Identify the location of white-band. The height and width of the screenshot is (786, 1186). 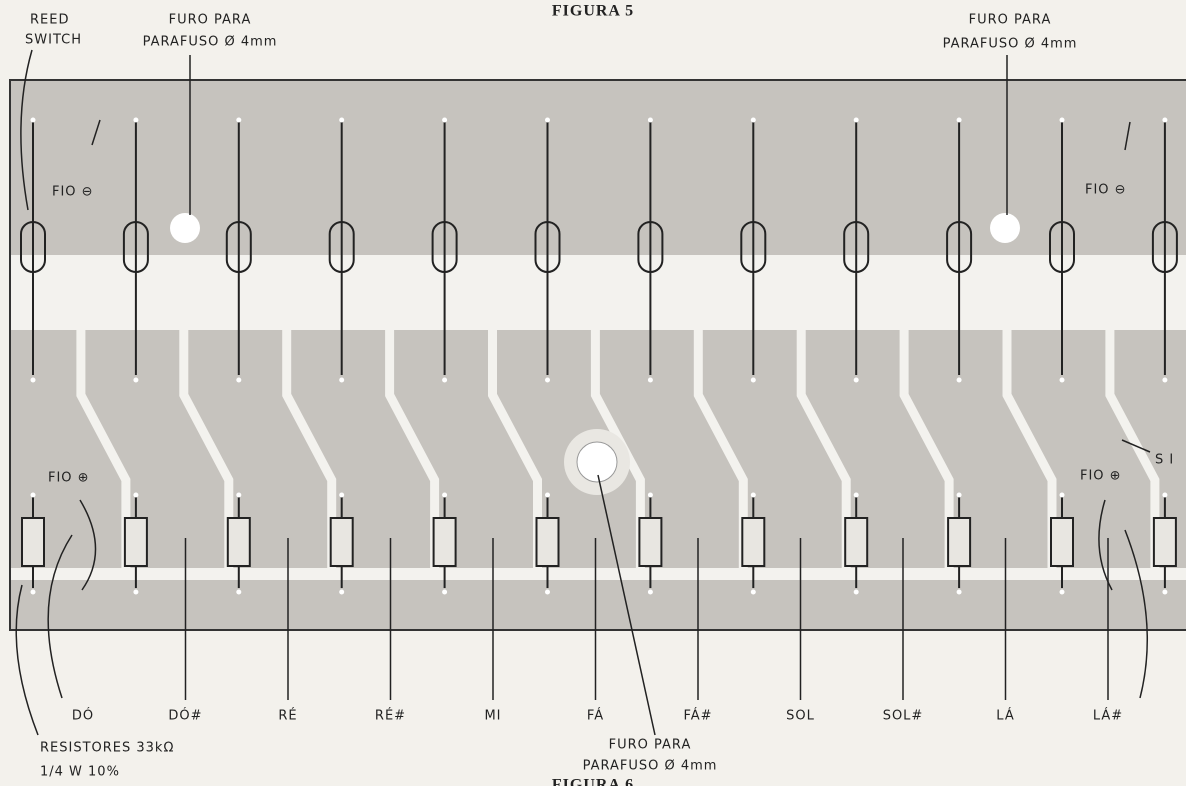
(598, 292).